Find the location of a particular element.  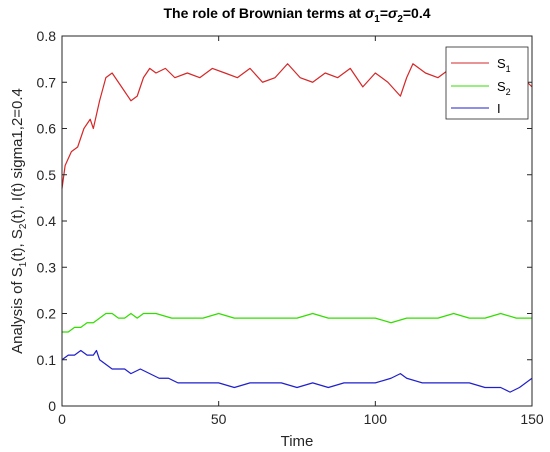

y-tick-label: 0 is located at coordinates (52, 406).